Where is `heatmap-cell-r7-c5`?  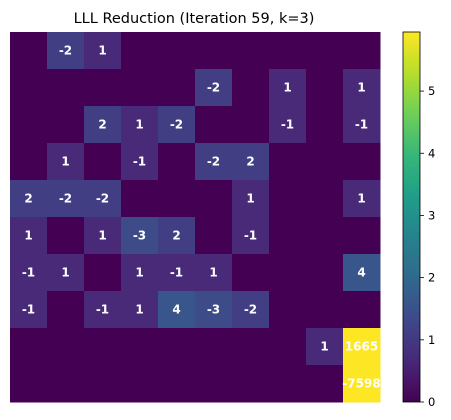 heatmap-cell-r7-c5 is located at coordinates (214, 310).